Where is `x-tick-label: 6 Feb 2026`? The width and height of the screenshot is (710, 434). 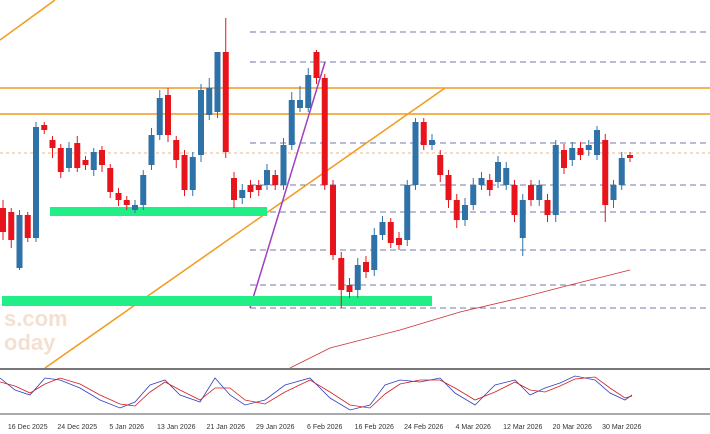
x-tick-label: 6 Feb 2026 is located at coordinates (325, 427).